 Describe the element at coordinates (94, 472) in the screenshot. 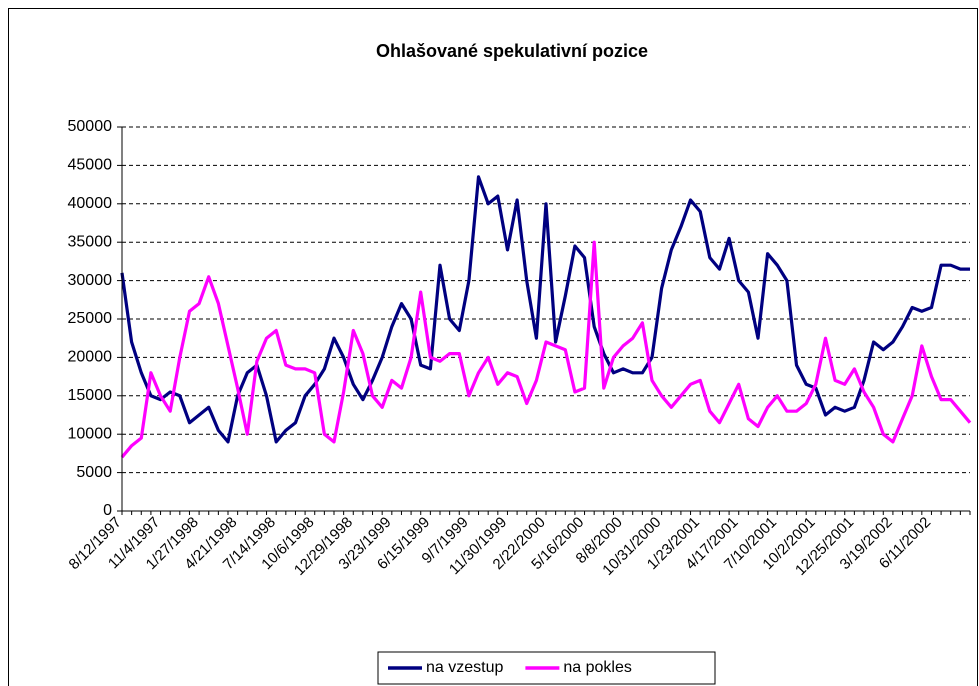

I see `y-tick-label: 5000` at that location.